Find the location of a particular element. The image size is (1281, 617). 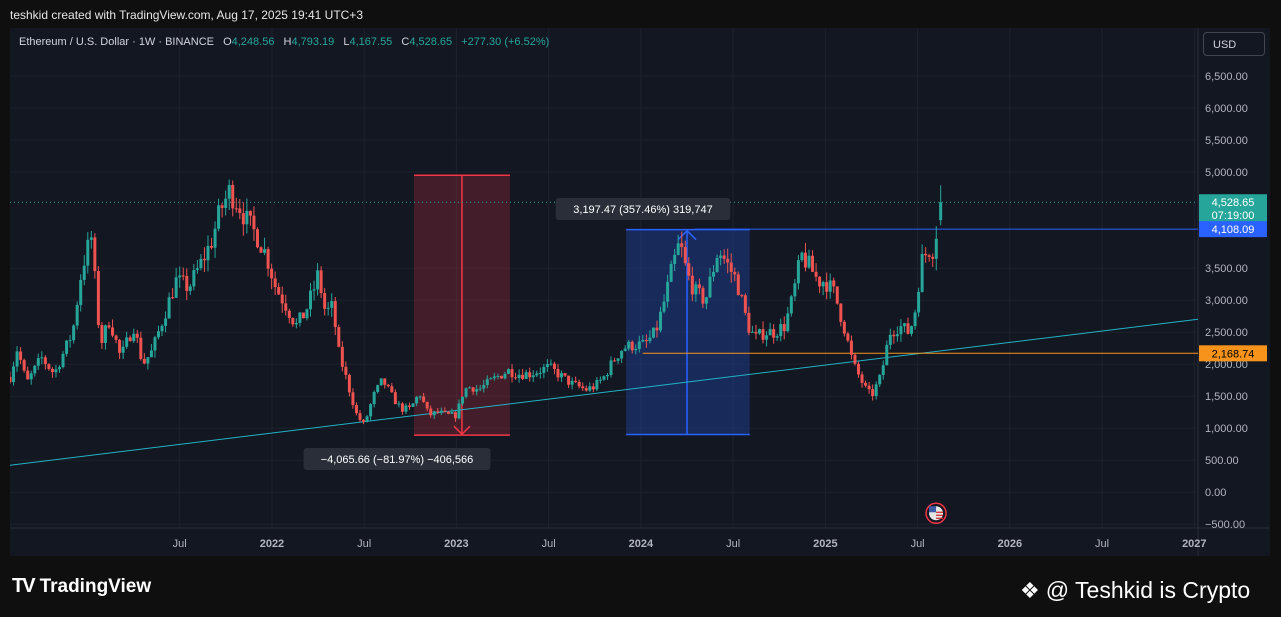

close-value: 4,528.65 is located at coordinates (431, 42).